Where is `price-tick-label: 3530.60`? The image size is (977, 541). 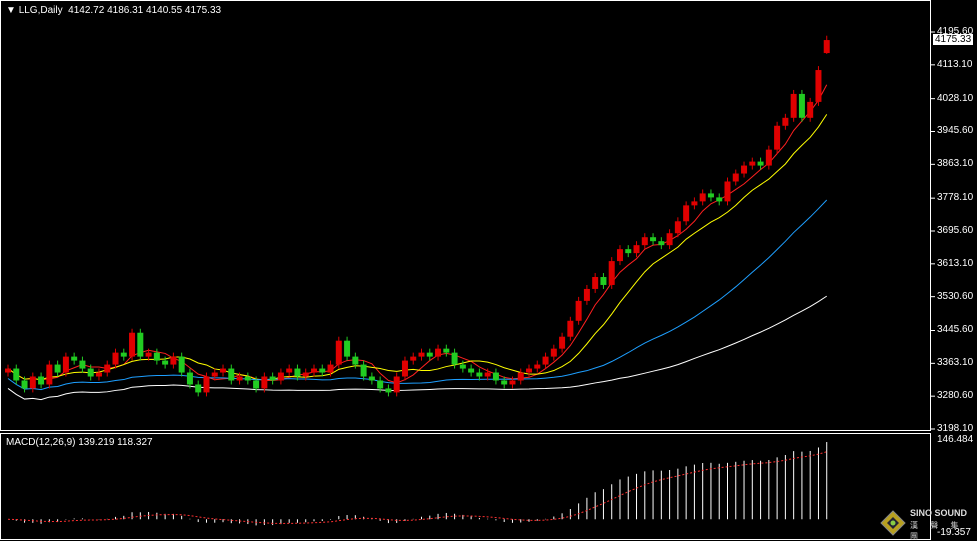
price-tick-label: 3530.60 is located at coordinates (955, 296).